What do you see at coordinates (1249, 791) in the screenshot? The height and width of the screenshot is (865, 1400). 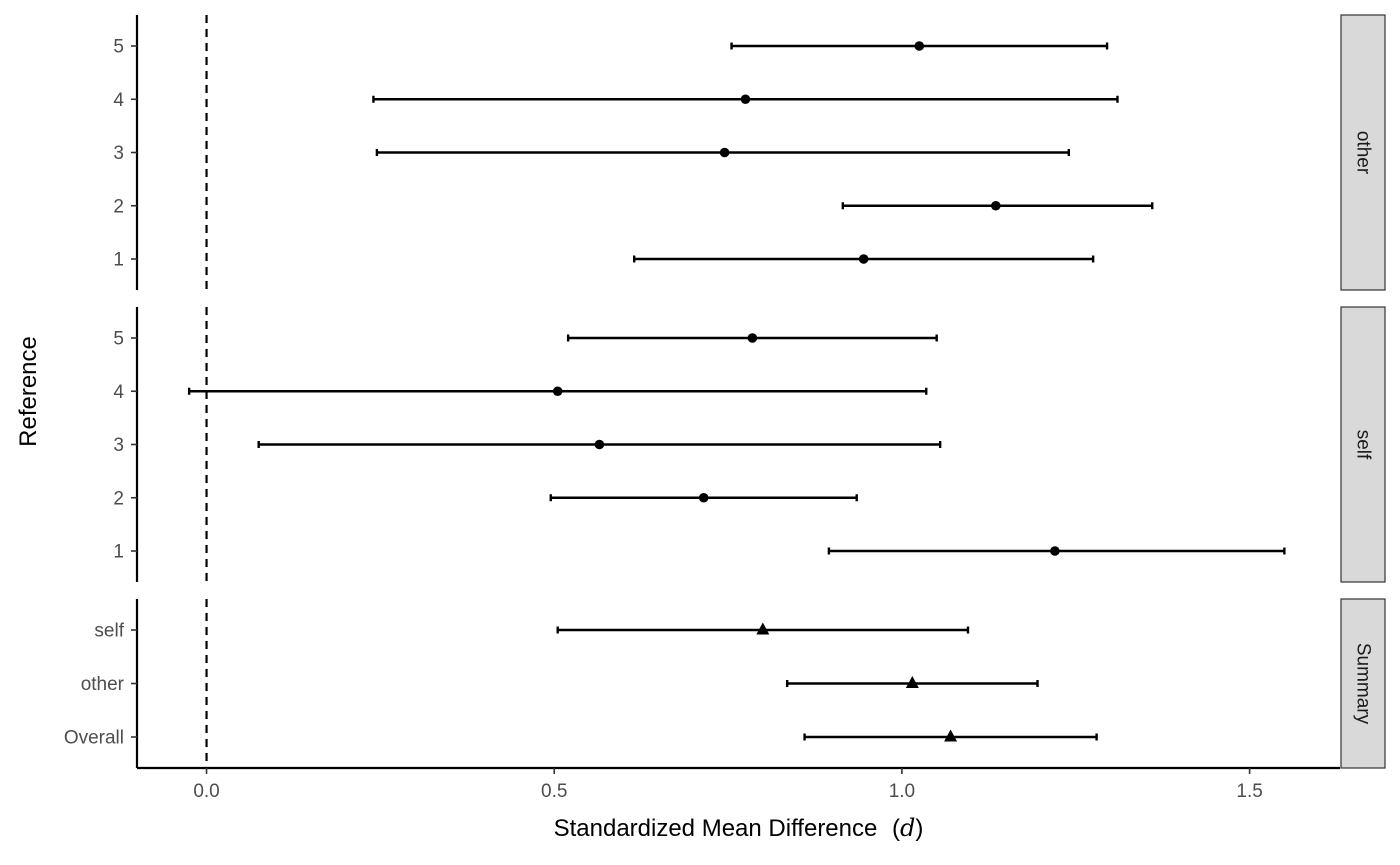 I see `x-tick-label: 1.5` at bounding box center [1249, 791].